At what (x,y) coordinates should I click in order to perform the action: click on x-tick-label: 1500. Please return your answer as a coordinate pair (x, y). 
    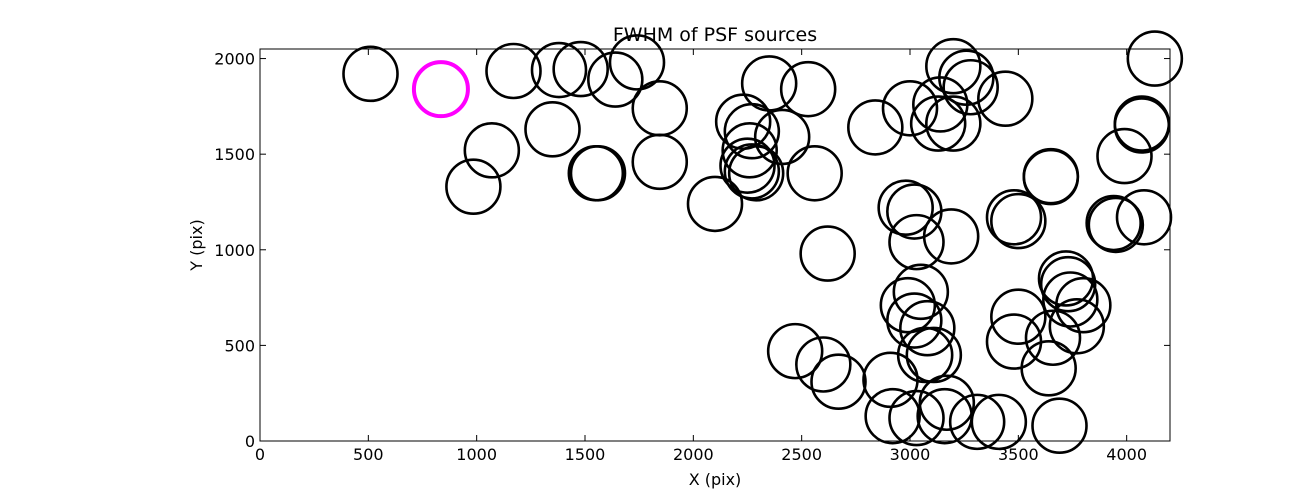
    Looking at the image, I should click on (585, 454).